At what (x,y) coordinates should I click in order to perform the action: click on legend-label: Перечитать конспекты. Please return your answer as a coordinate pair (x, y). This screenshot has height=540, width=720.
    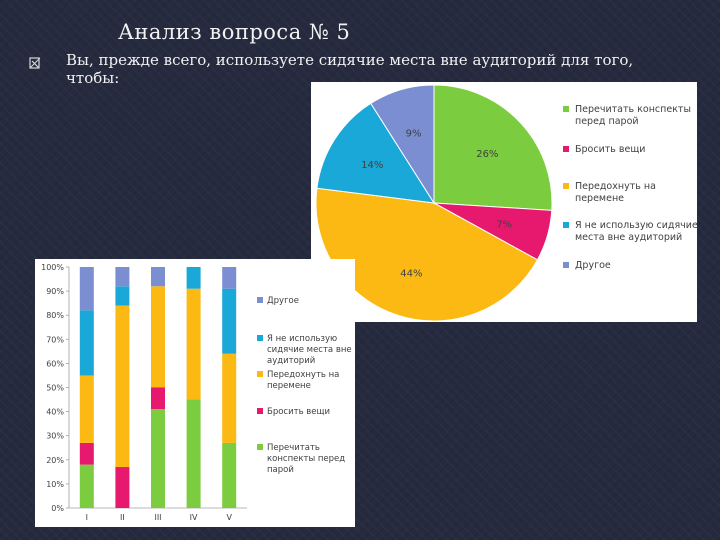
    Looking at the image, I should click on (633, 109).